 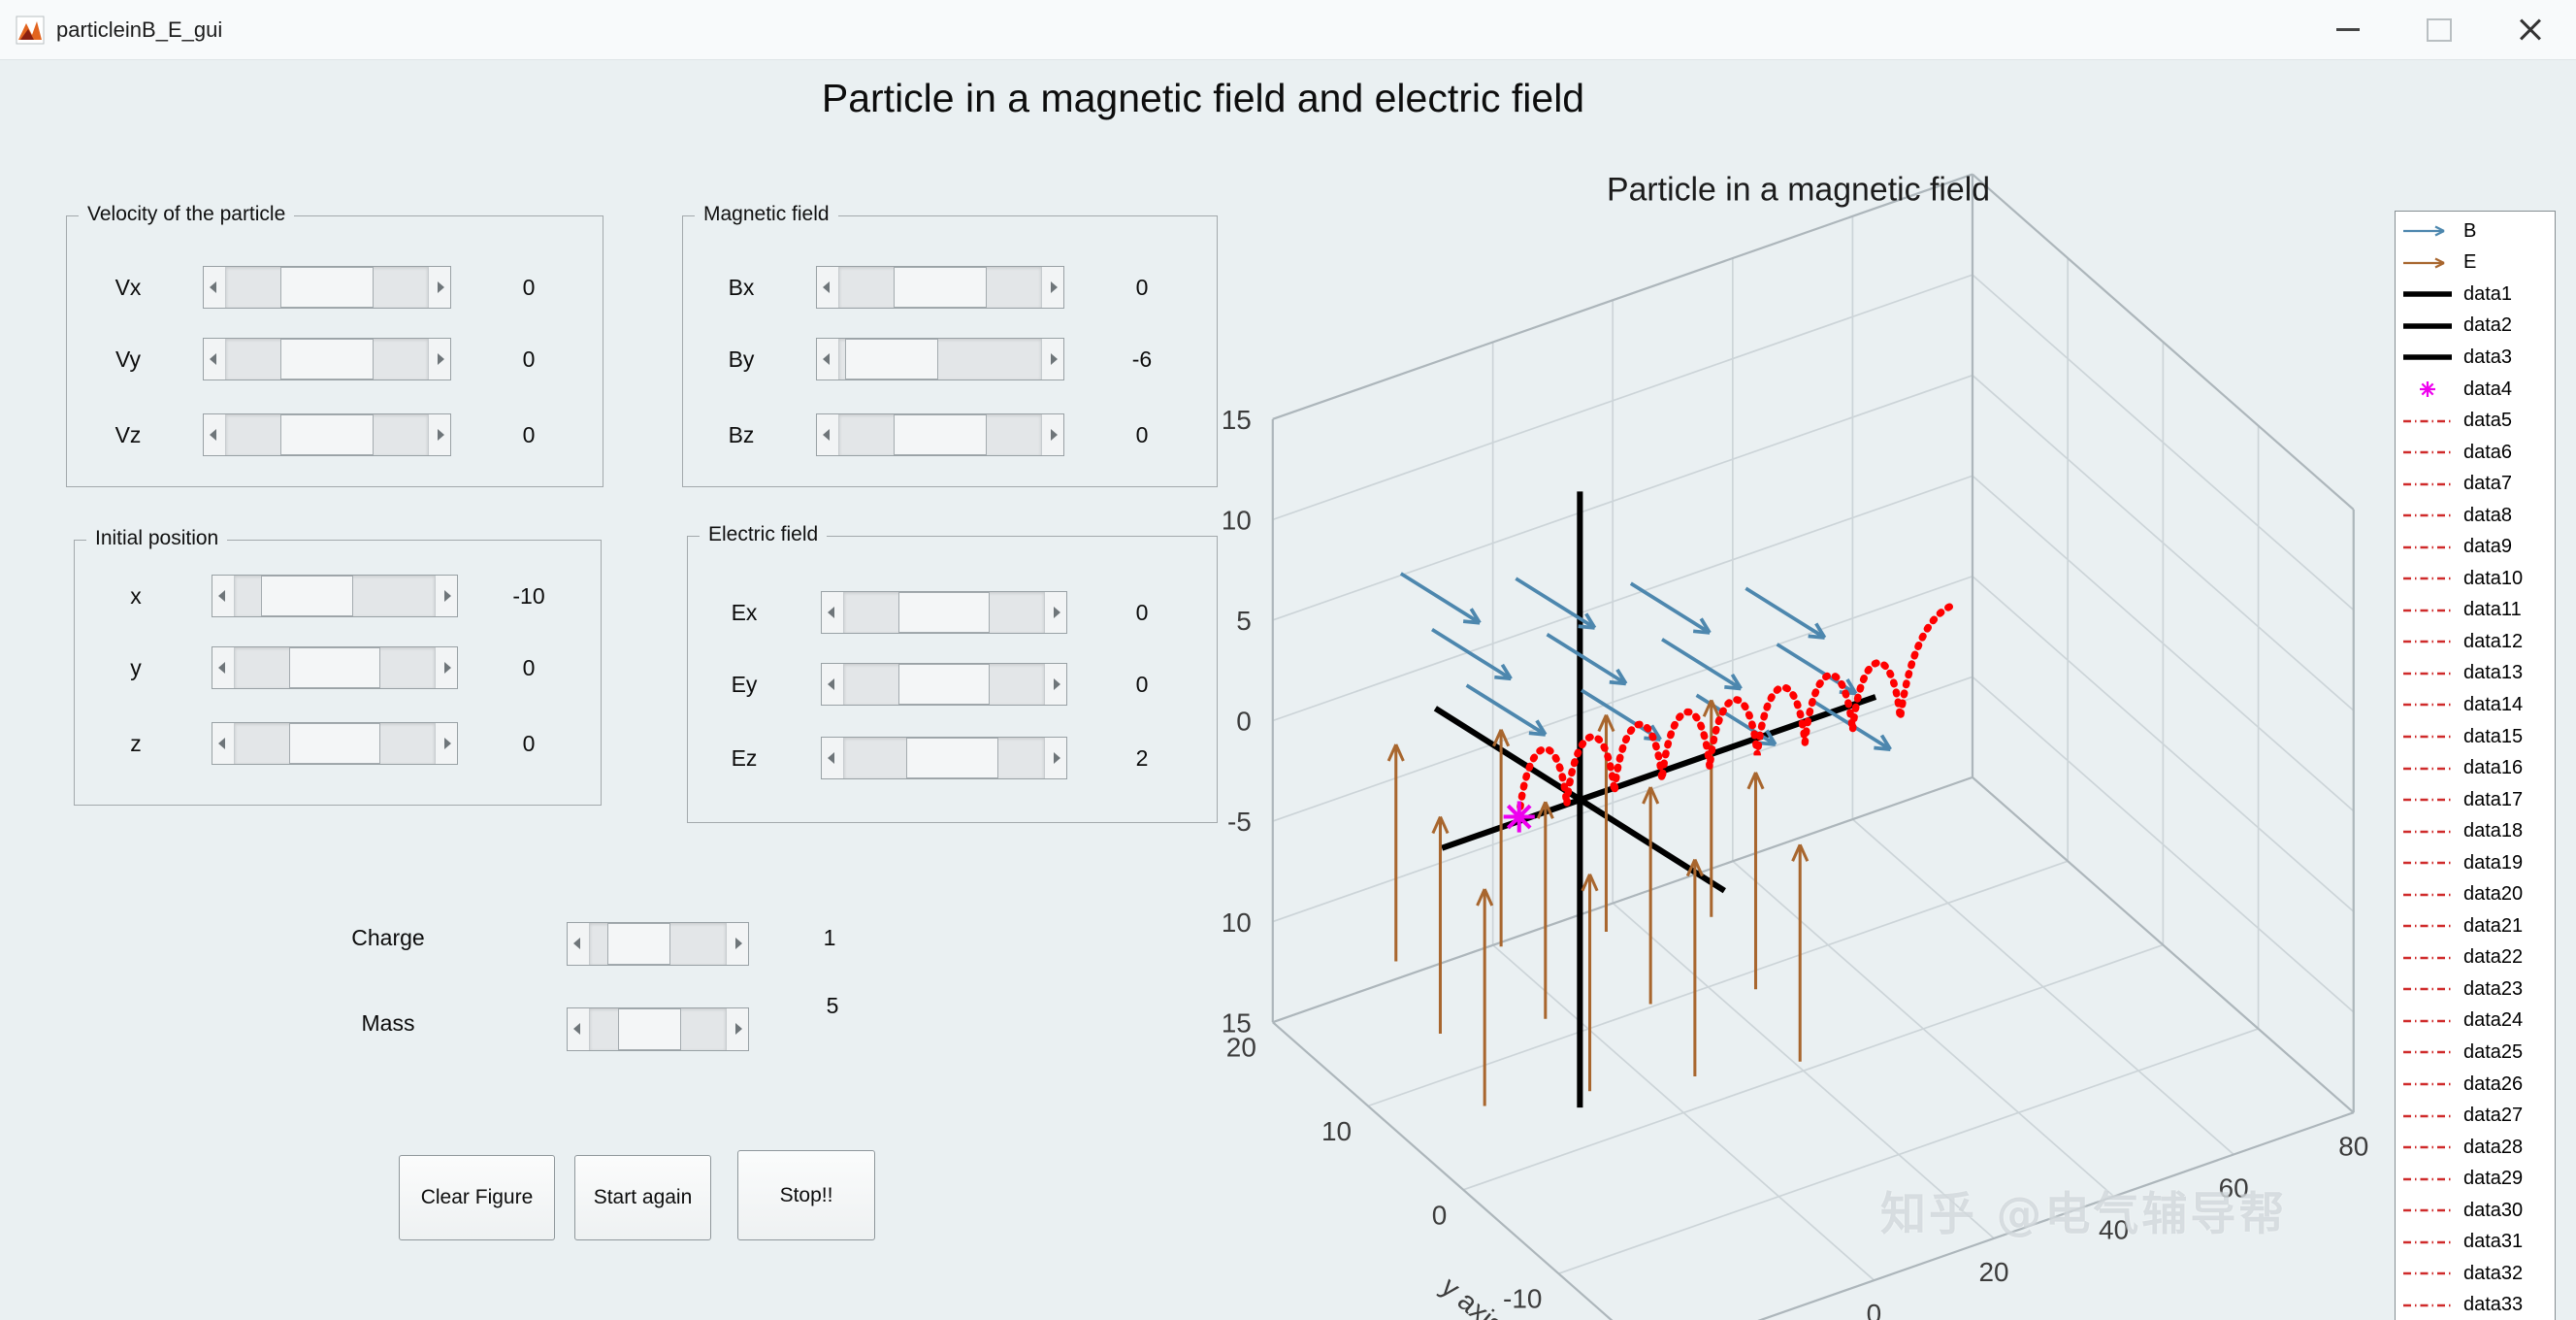 What do you see at coordinates (2475, 1022) in the screenshot?
I see `legend-item: data24` at bounding box center [2475, 1022].